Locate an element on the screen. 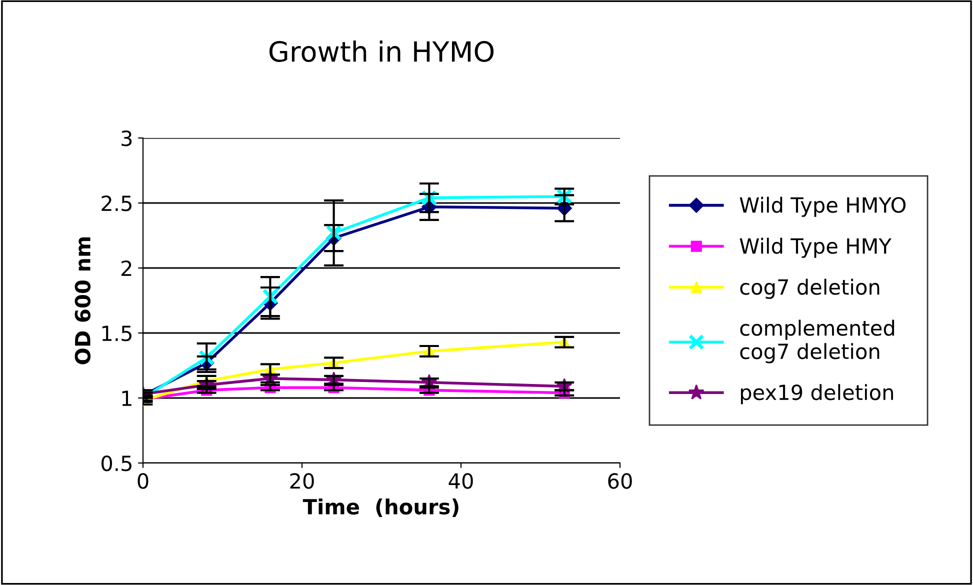 Image resolution: width=973 pixels, height=585 pixels. y-tick-label: 1 is located at coordinates (127, 398).